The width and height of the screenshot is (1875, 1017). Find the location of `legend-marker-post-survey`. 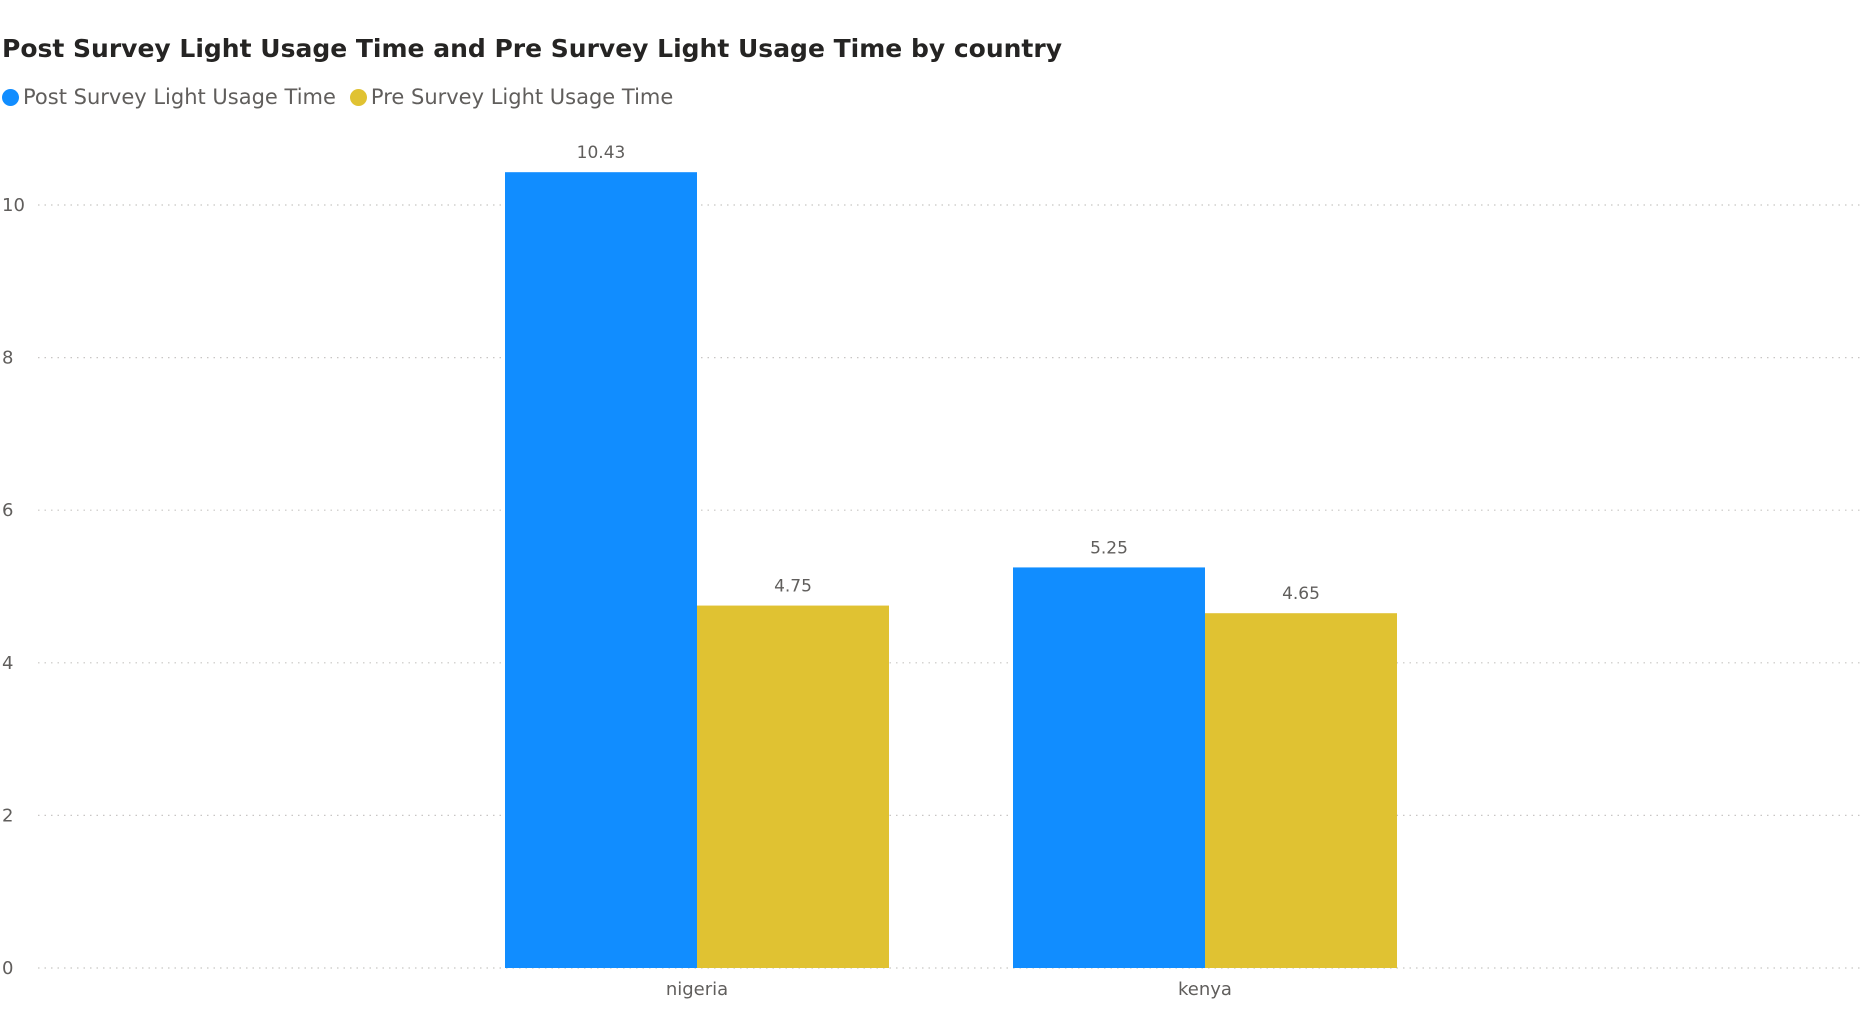

legend-marker-post-survey is located at coordinates (10, 97).